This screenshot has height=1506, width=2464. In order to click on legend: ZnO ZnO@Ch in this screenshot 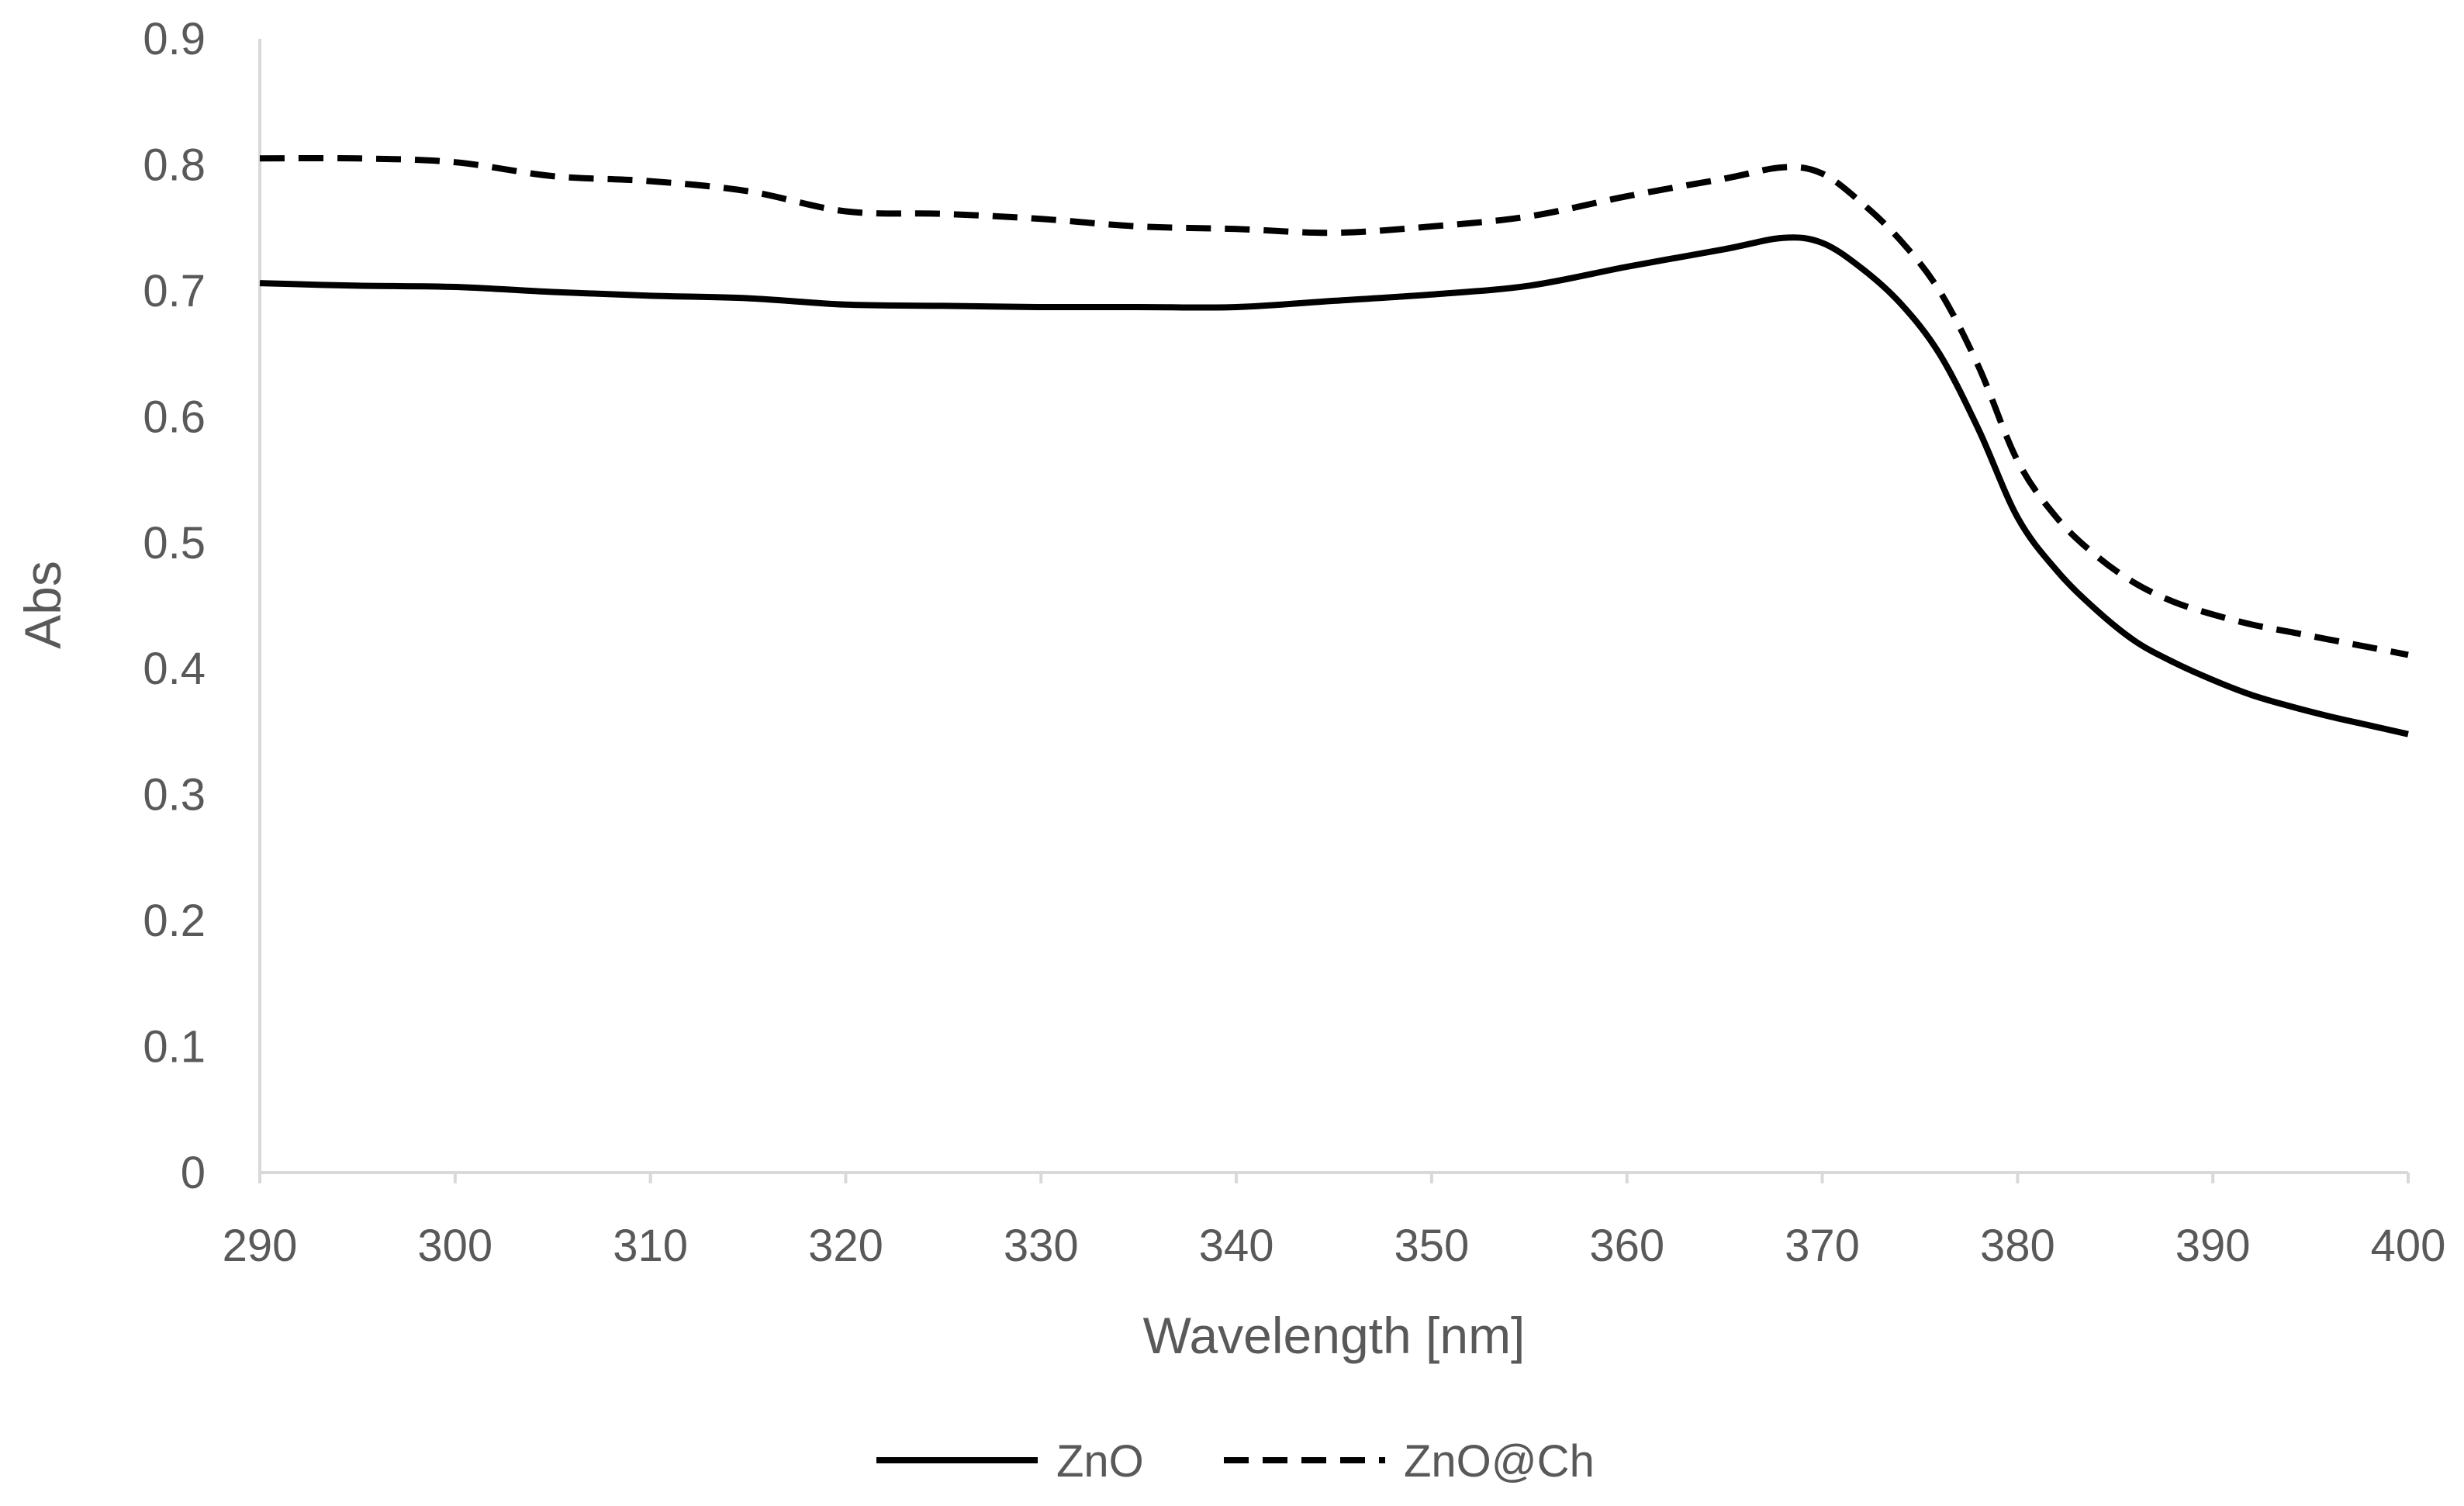, I will do `click(1235, 1461)`.